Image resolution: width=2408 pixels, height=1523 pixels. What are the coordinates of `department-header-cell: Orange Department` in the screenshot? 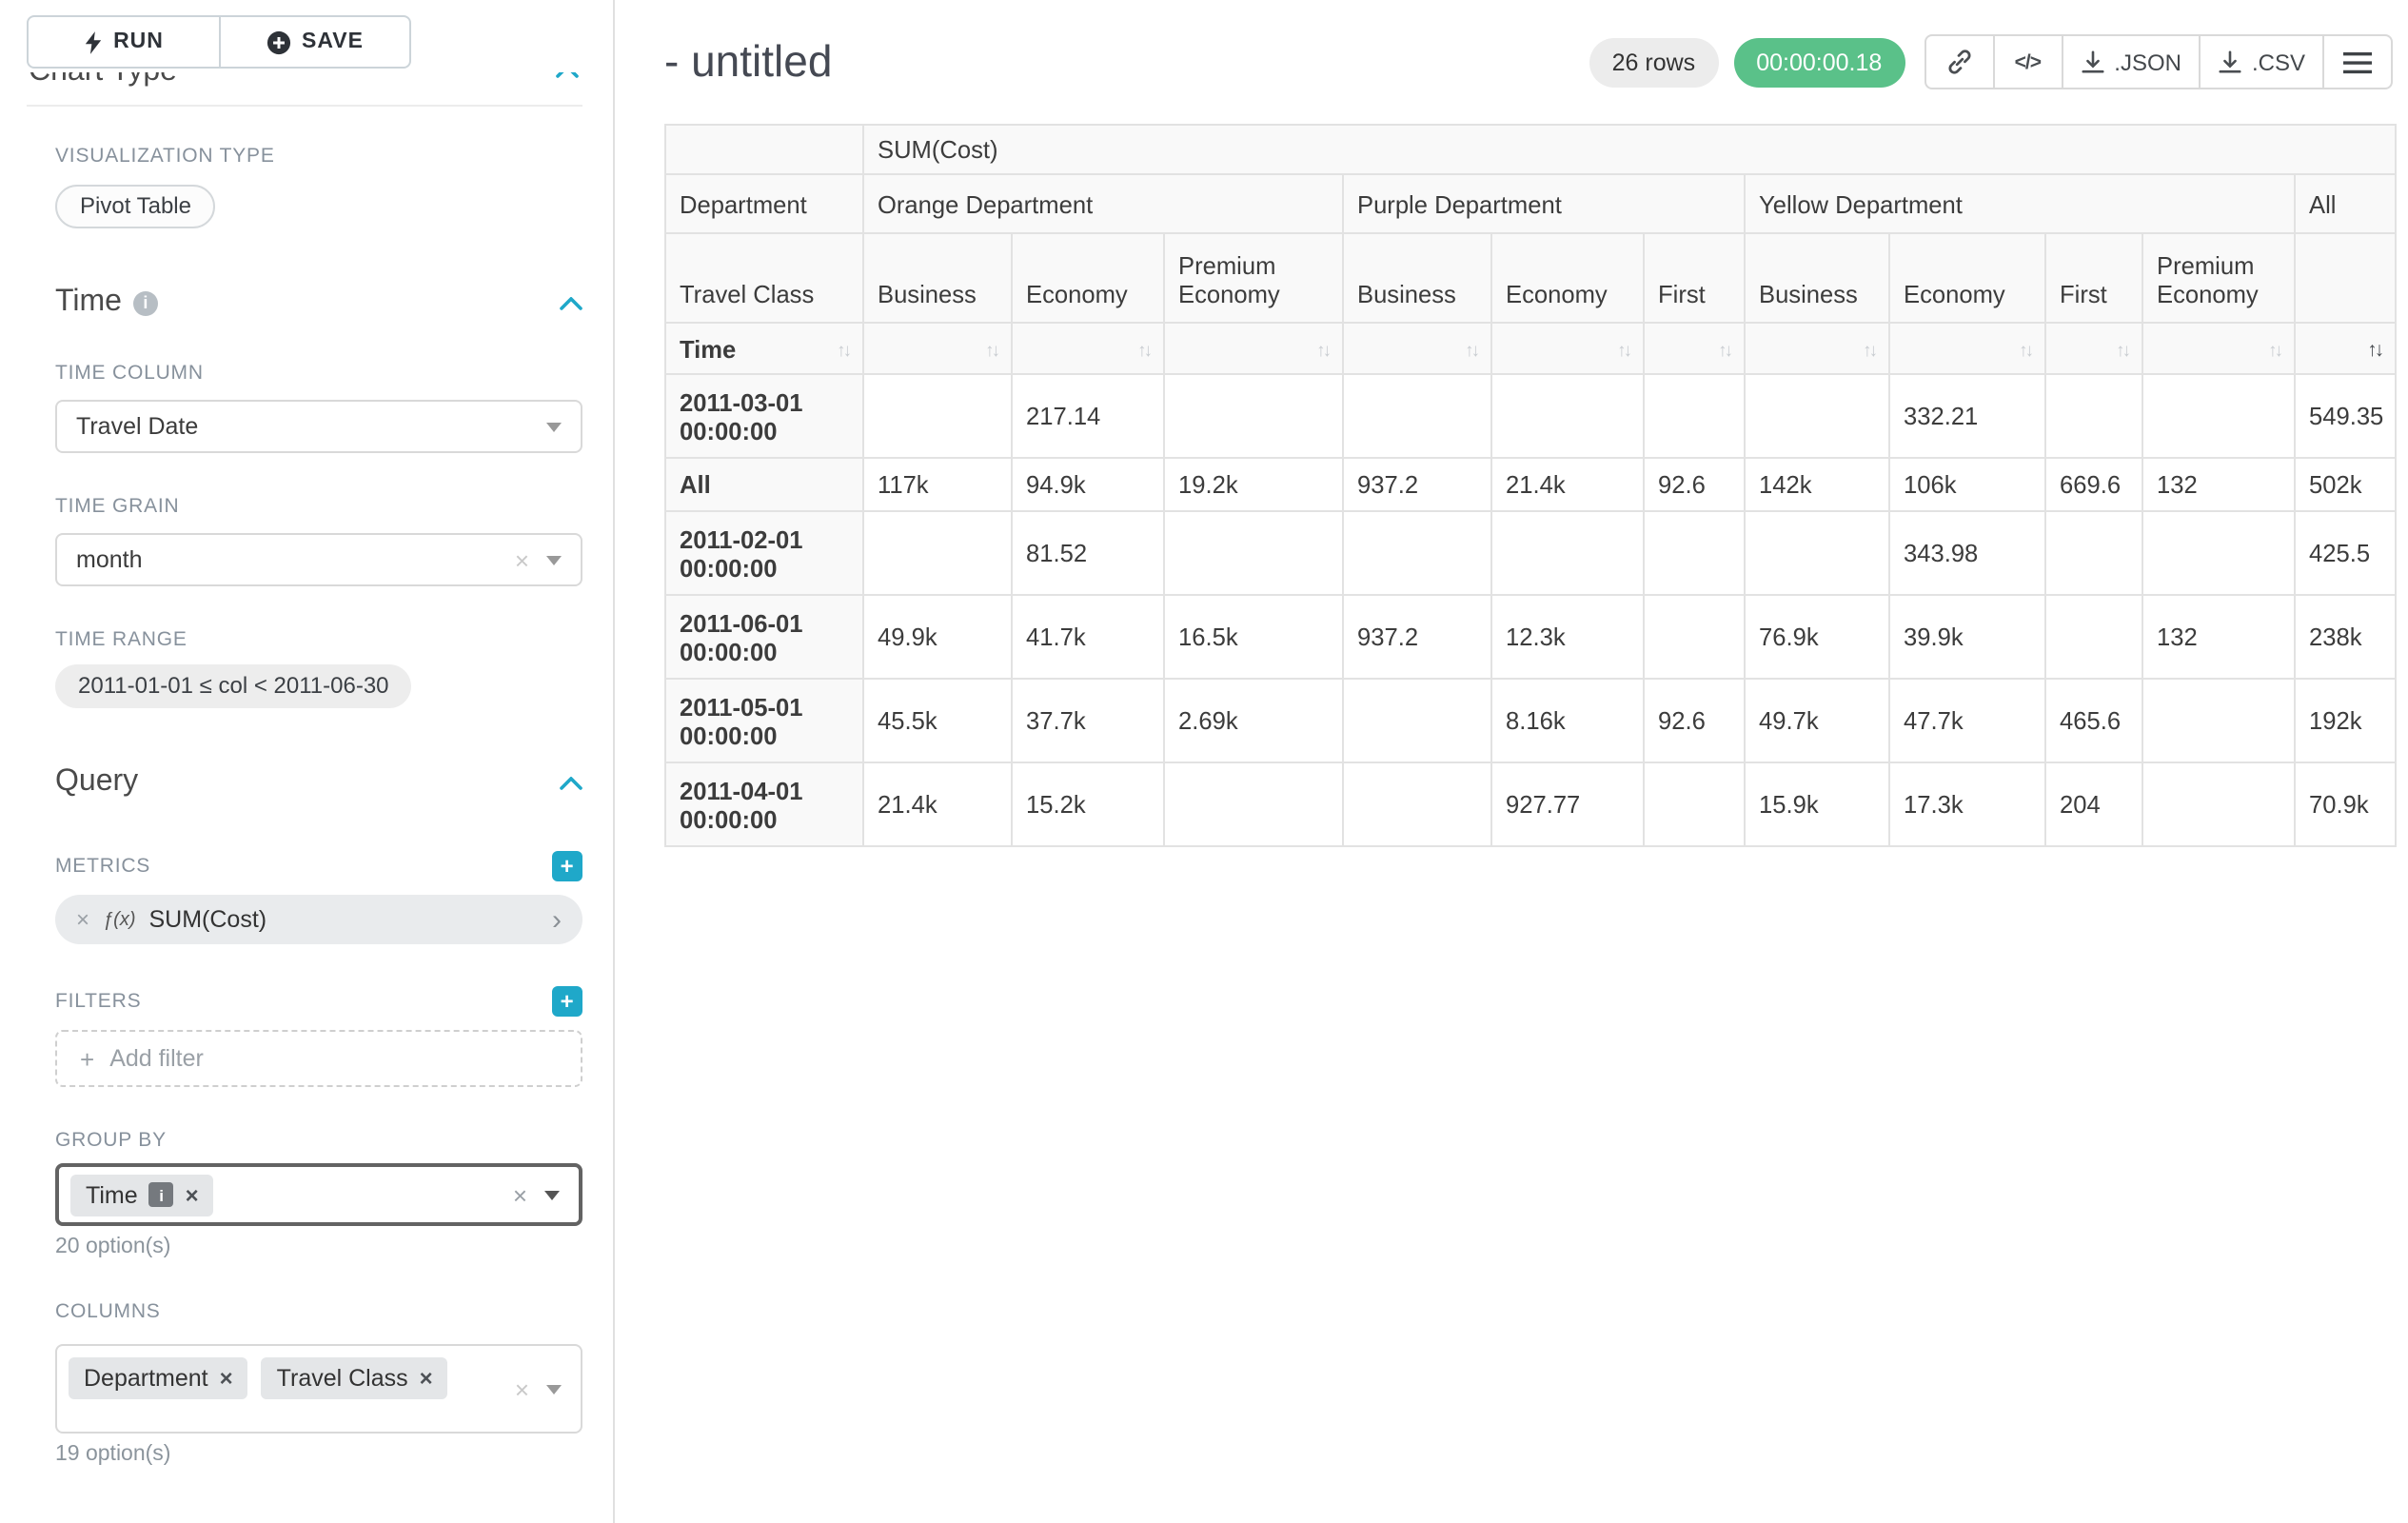 It's located at (1103, 204).